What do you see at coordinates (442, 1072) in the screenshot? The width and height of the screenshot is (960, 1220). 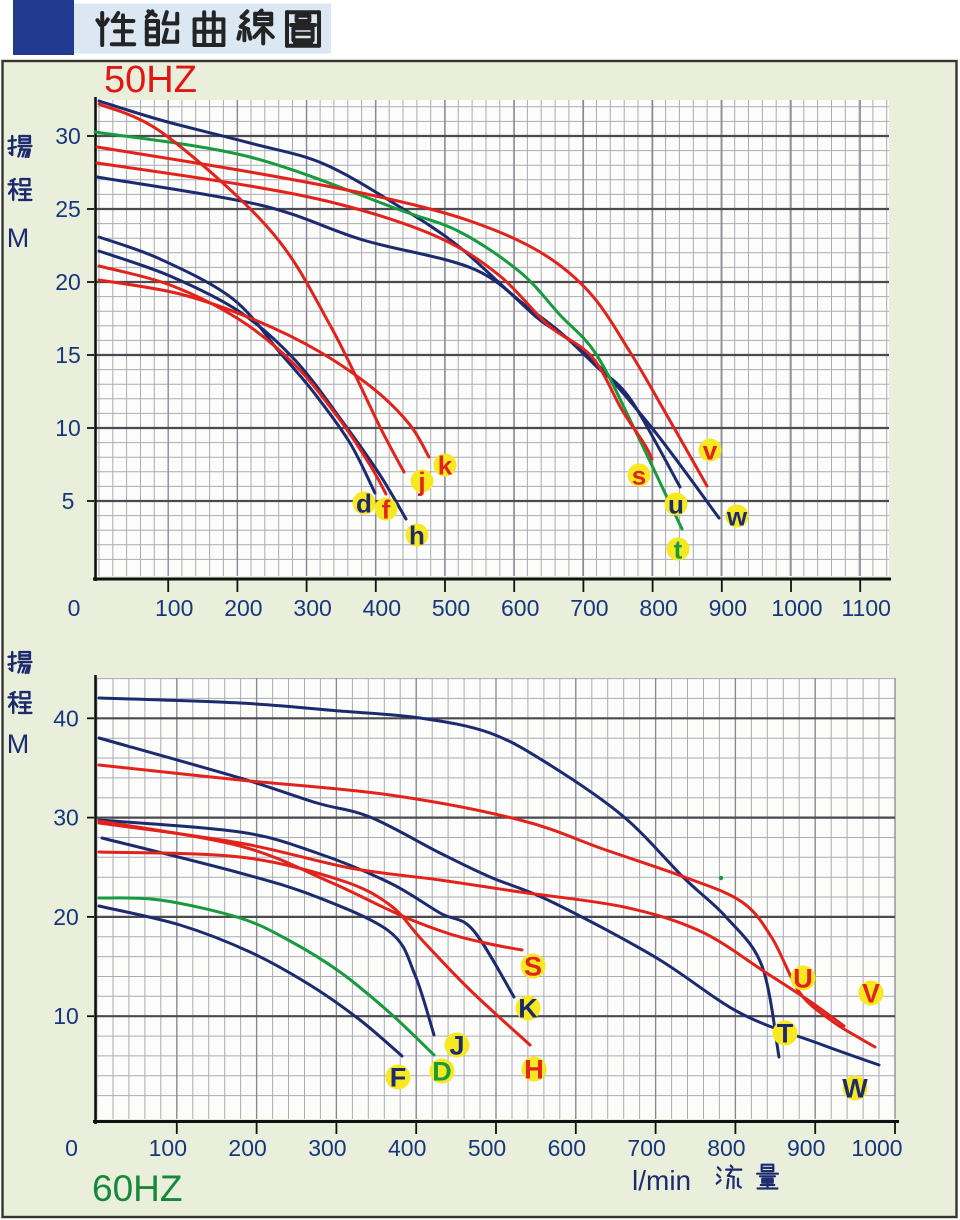 I see `svg-text: D` at bounding box center [442, 1072].